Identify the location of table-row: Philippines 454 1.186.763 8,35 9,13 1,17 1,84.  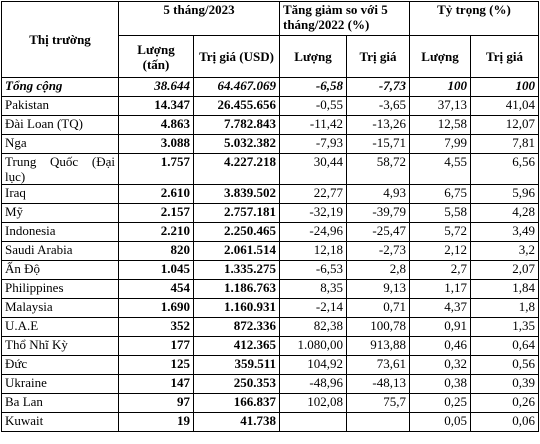
(270, 289).